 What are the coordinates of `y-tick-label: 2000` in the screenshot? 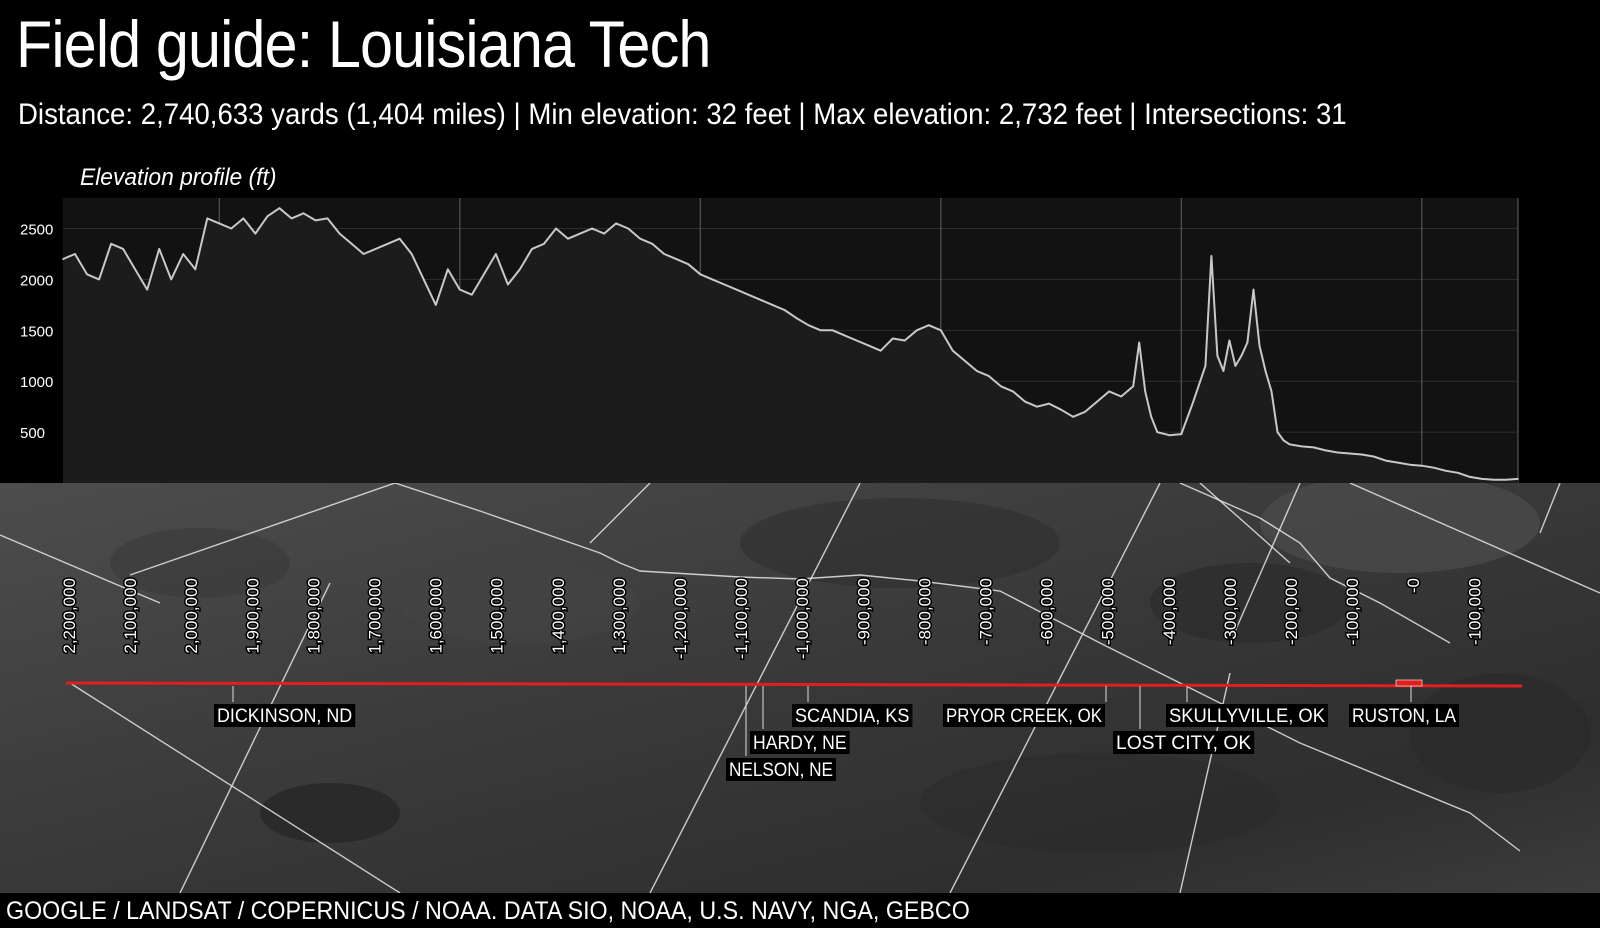 It's located at (36, 280).